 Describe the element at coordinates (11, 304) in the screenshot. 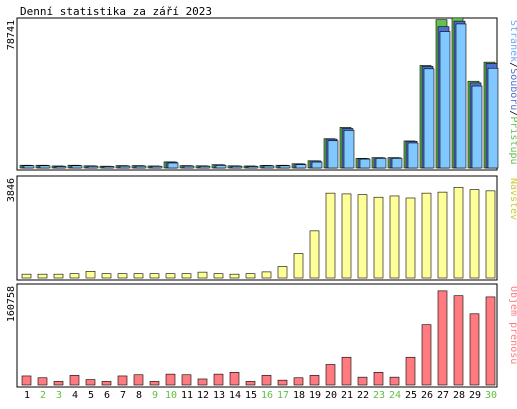

I see `y-max-label-bottom: 160758` at that location.